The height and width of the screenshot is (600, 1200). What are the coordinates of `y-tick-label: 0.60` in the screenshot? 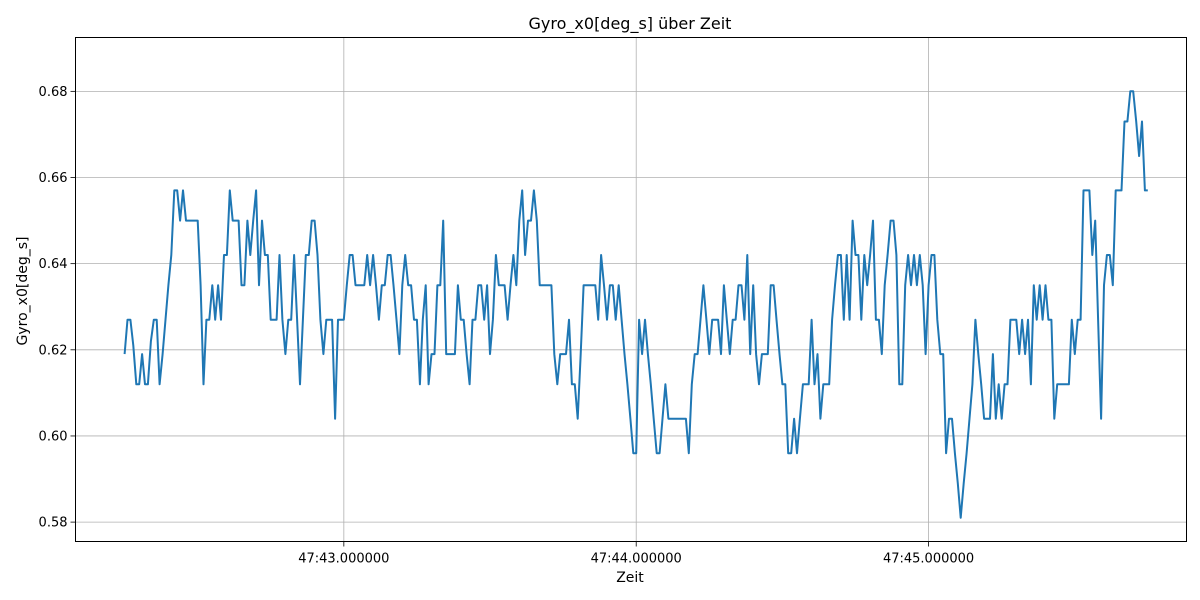 It's located at (53, 436).